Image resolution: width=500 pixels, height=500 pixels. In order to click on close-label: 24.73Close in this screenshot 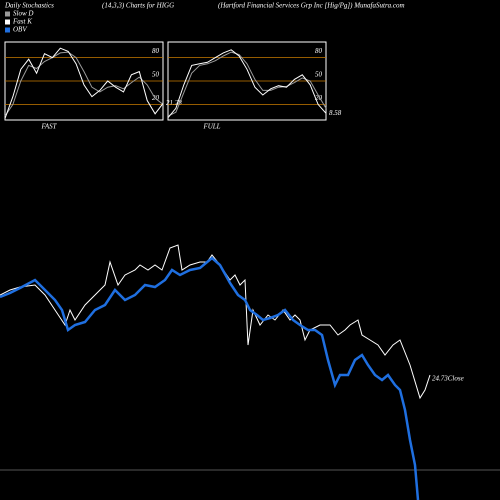, I will do `click(448, 379)`.